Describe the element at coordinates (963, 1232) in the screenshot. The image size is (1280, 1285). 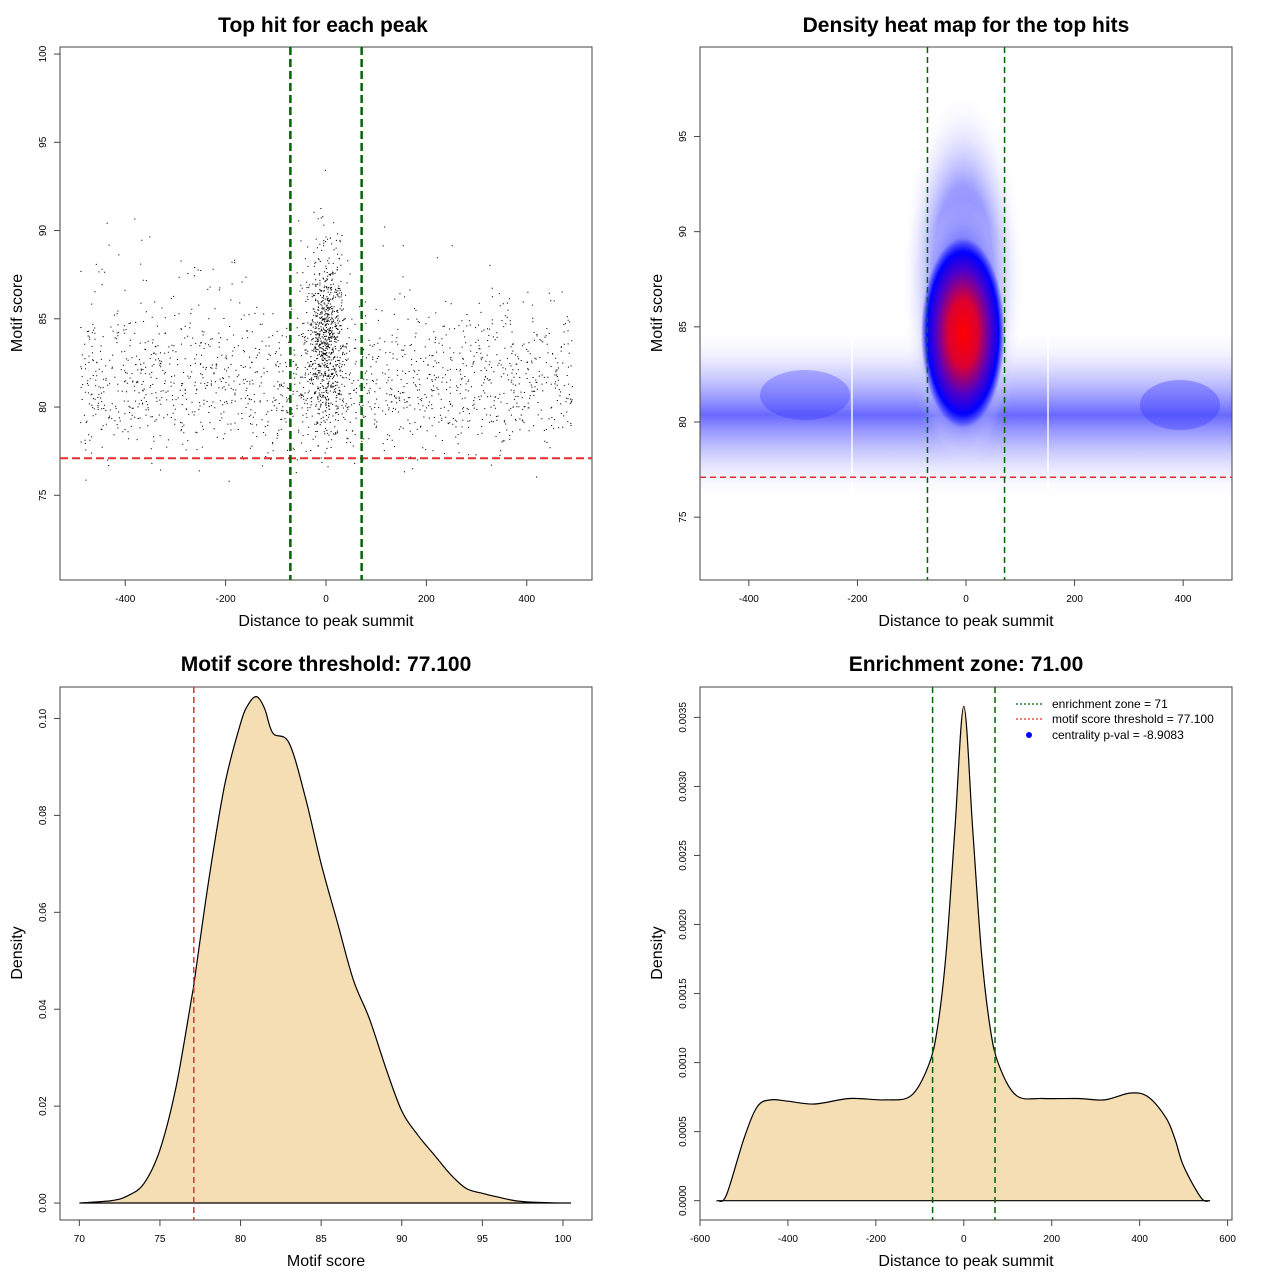
I see `distance-density-x-axis: -600 -400 -200 0 200 400 600` at that location.